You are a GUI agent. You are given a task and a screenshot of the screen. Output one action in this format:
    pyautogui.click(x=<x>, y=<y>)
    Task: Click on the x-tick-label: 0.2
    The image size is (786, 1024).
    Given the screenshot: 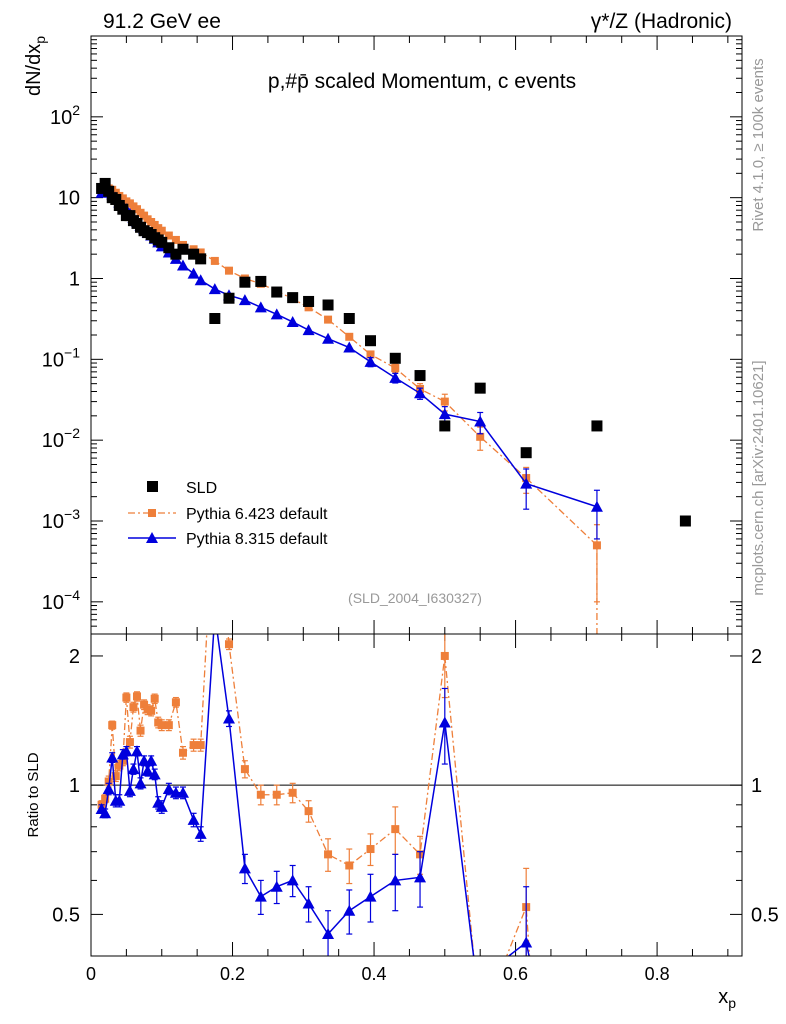 What is the action you would take?
    pyautogui.click(x=232, y=974)
    